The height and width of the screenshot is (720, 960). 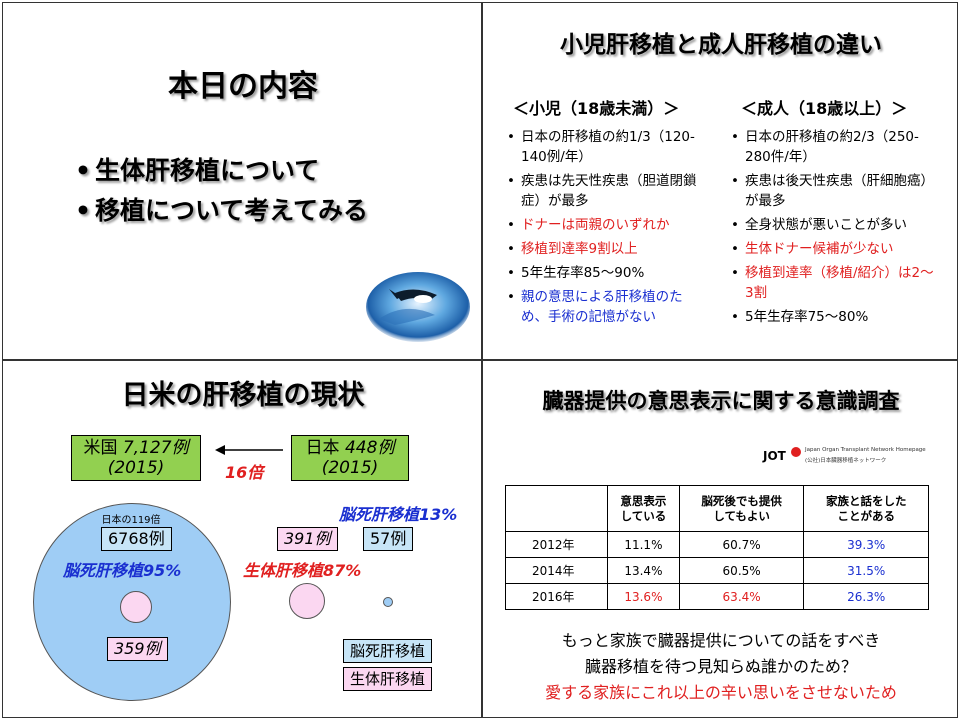 I want to click on japan-year: (2015), so click(x=350, y=468).